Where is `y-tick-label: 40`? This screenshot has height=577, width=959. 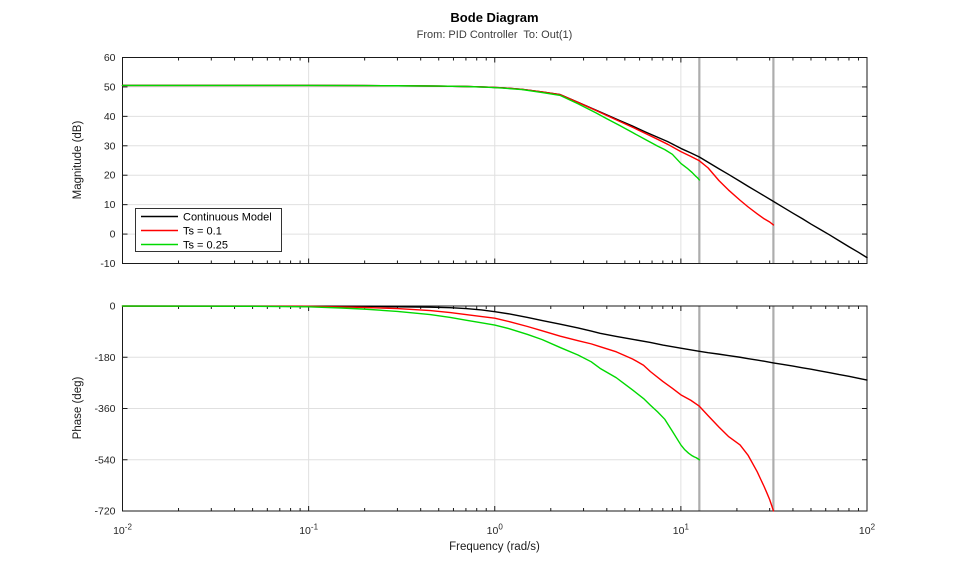
y-tick-label: 40 is located at coordinates (110, 117).